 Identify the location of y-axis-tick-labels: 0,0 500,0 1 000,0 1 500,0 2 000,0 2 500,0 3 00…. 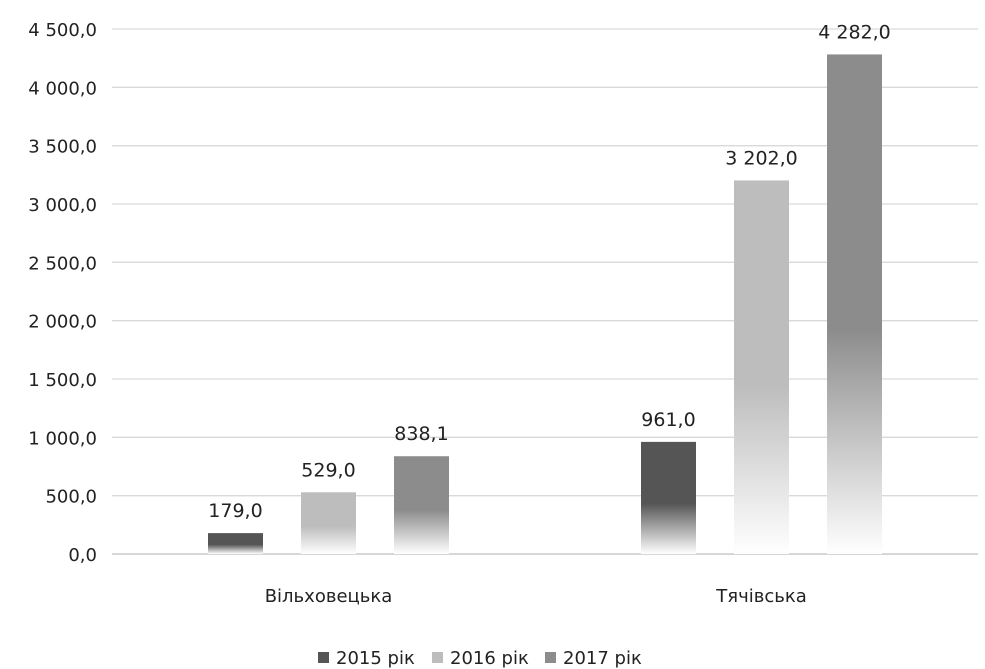
(62, 293).